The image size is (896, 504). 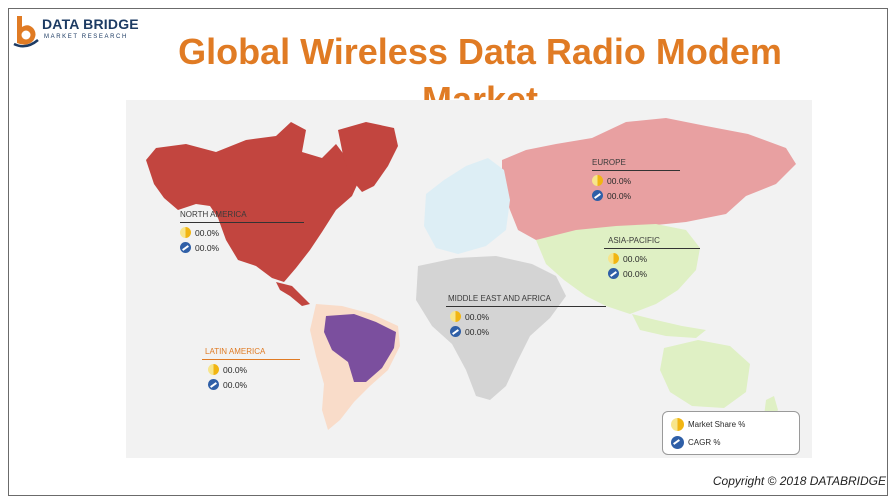 What do you see at coordinates (86, 37) in the screenshot?
I see `brand-tagline: MARKET RESEARCH` at bounding box center [86, 37].